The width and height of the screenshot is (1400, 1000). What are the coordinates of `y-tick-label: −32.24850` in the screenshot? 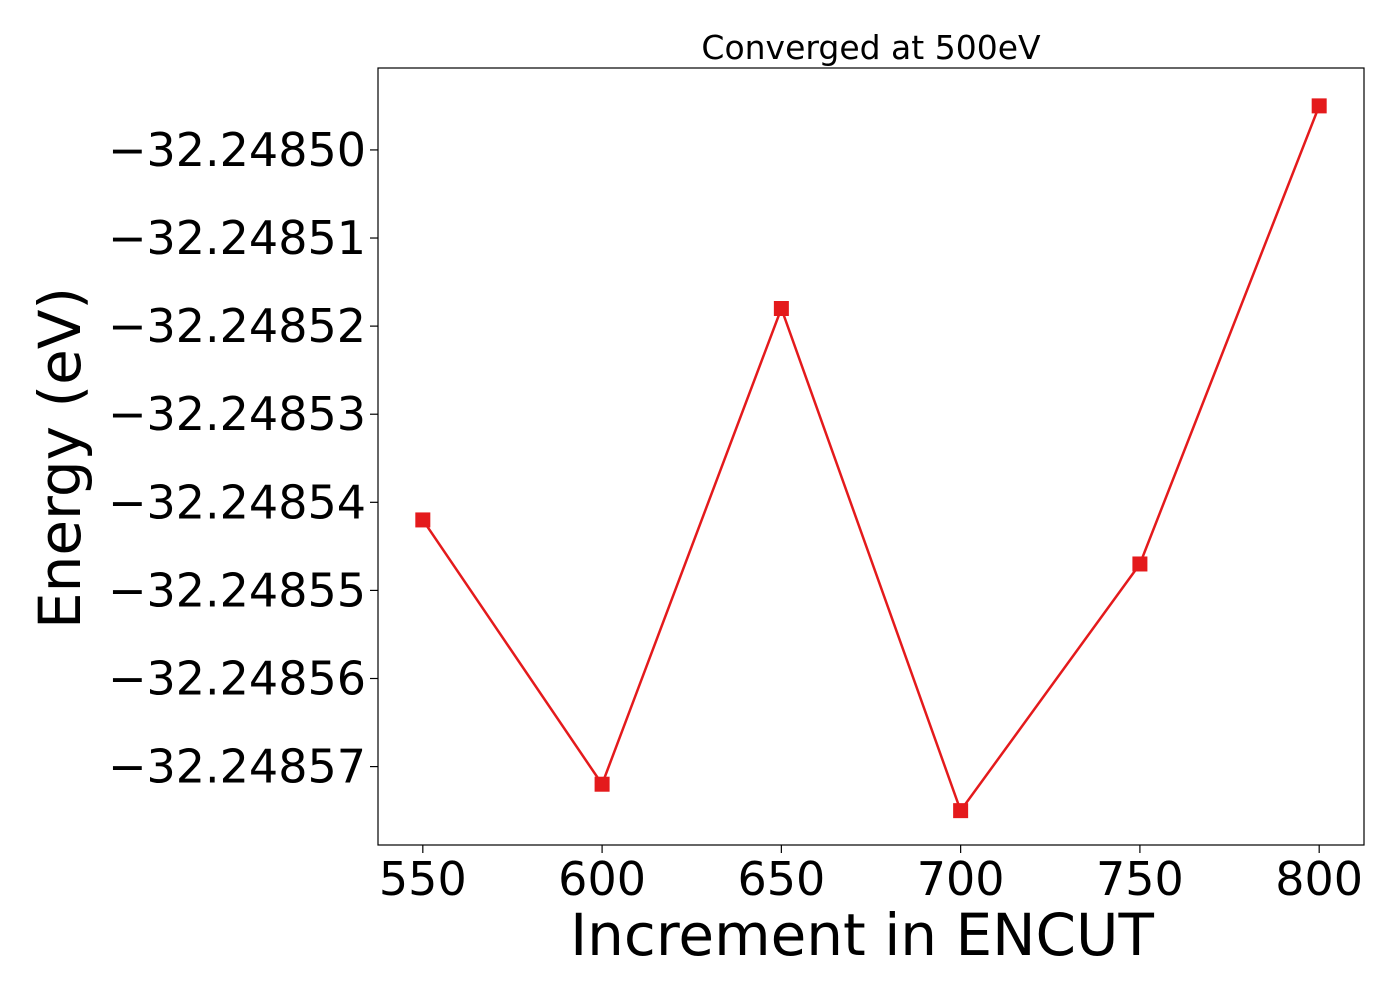 It's located at (237, 150).